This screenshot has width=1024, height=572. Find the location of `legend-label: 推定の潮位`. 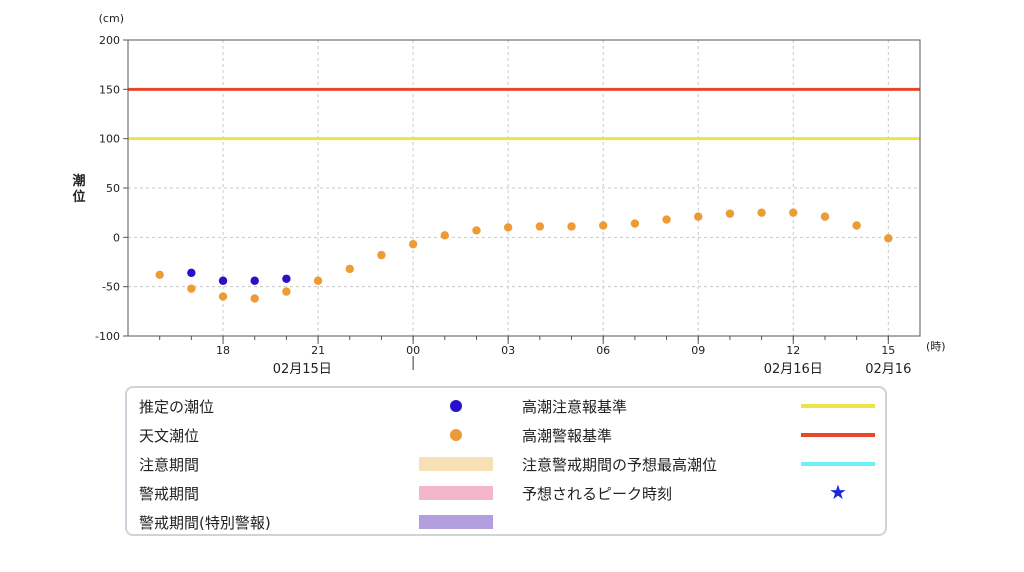

legend-label: 推定の潮位 is located at coordinates (177, 407).